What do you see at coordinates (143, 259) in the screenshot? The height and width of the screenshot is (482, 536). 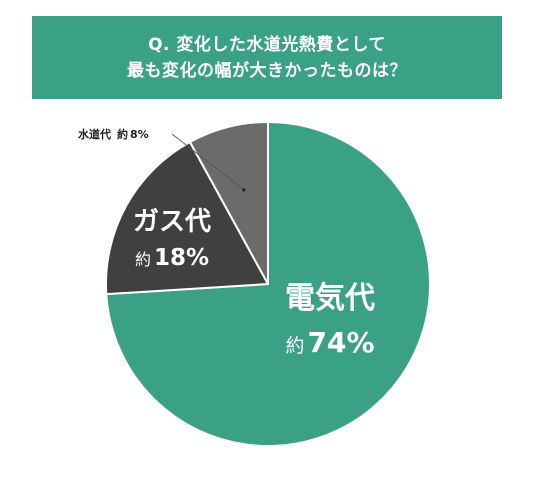 I see `slice-prefix-2: 約` at bounding box center [143, 259].